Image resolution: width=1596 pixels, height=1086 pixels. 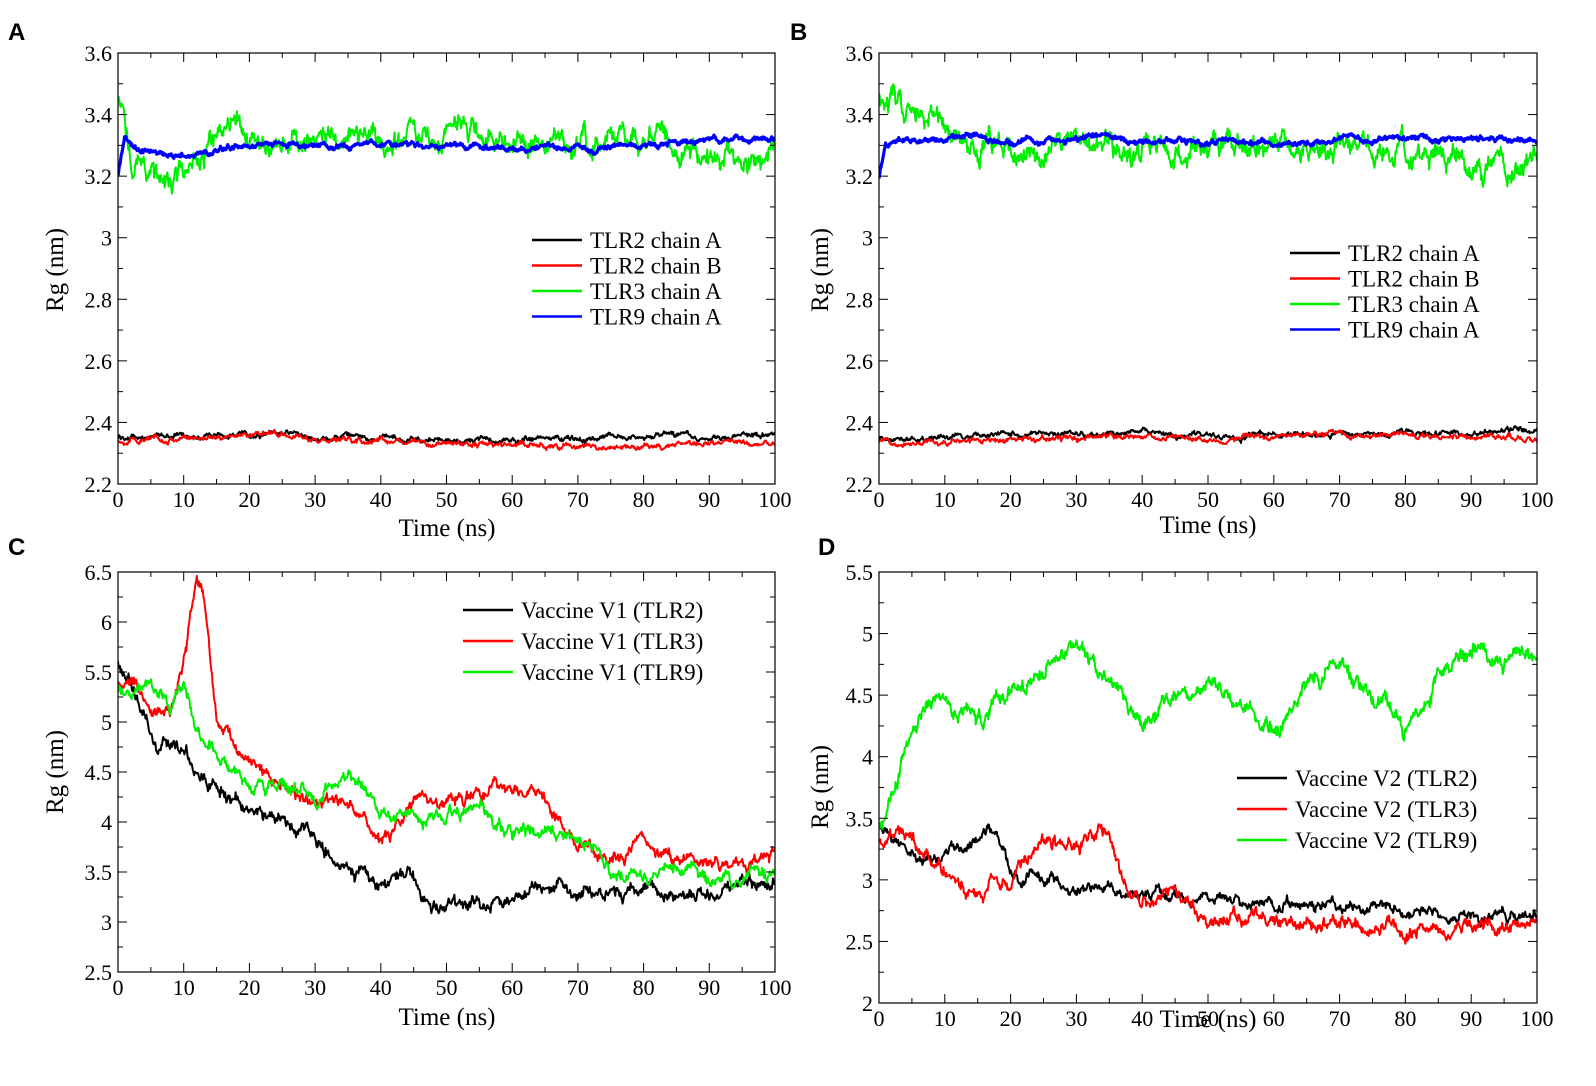 I want to click on legend-label: Vaccine V1 (TLR2), so click(x=612, y=610).